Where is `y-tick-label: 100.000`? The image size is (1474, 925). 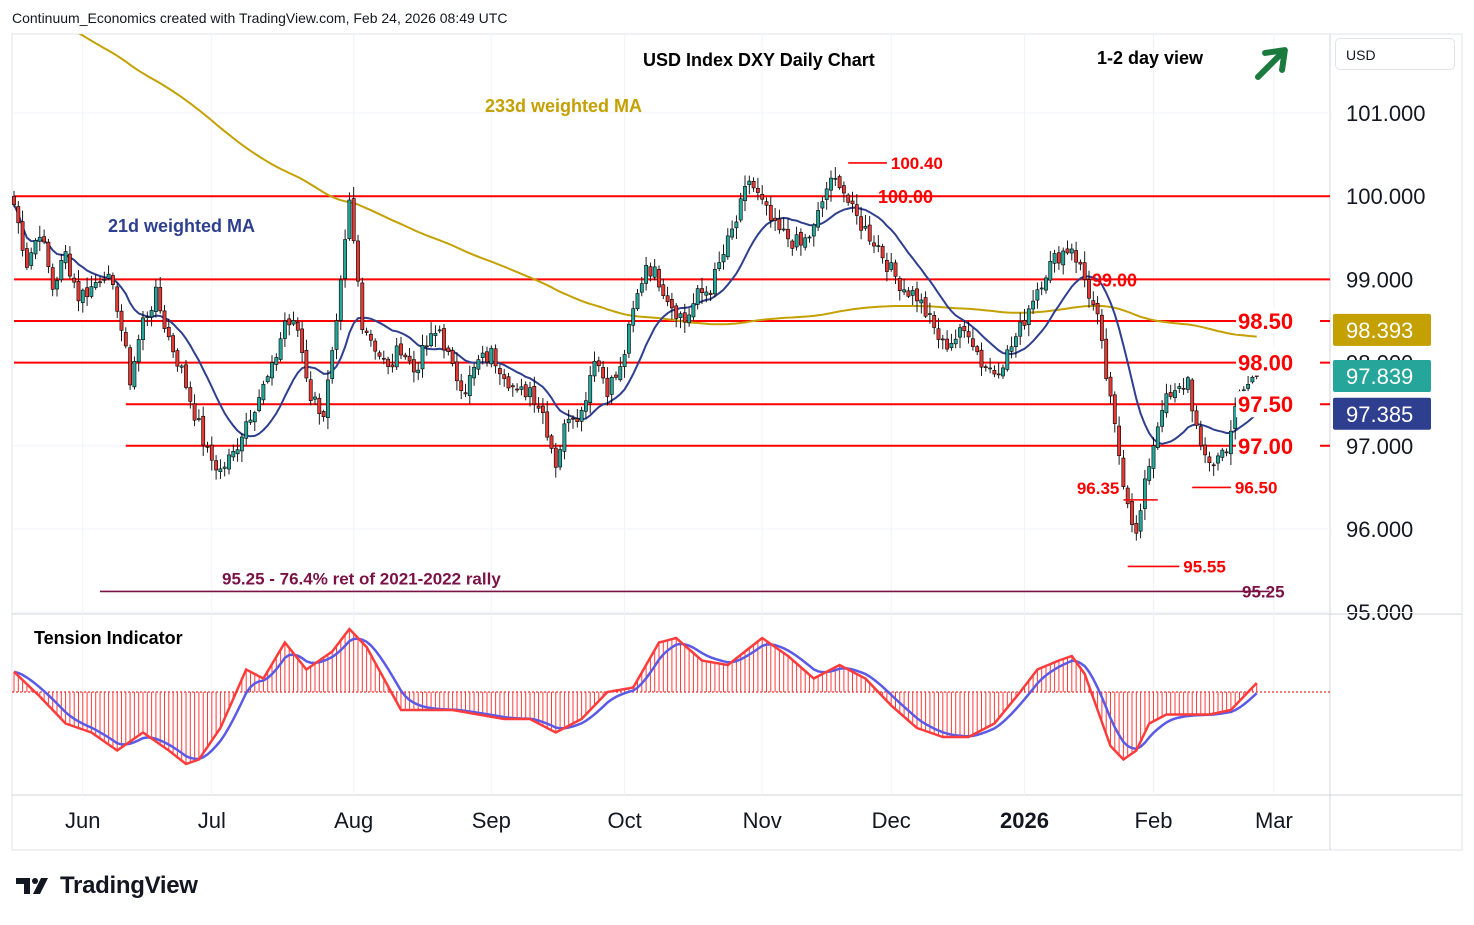 y-tick-label: 100.000 is located at coordinates (1386, 196).